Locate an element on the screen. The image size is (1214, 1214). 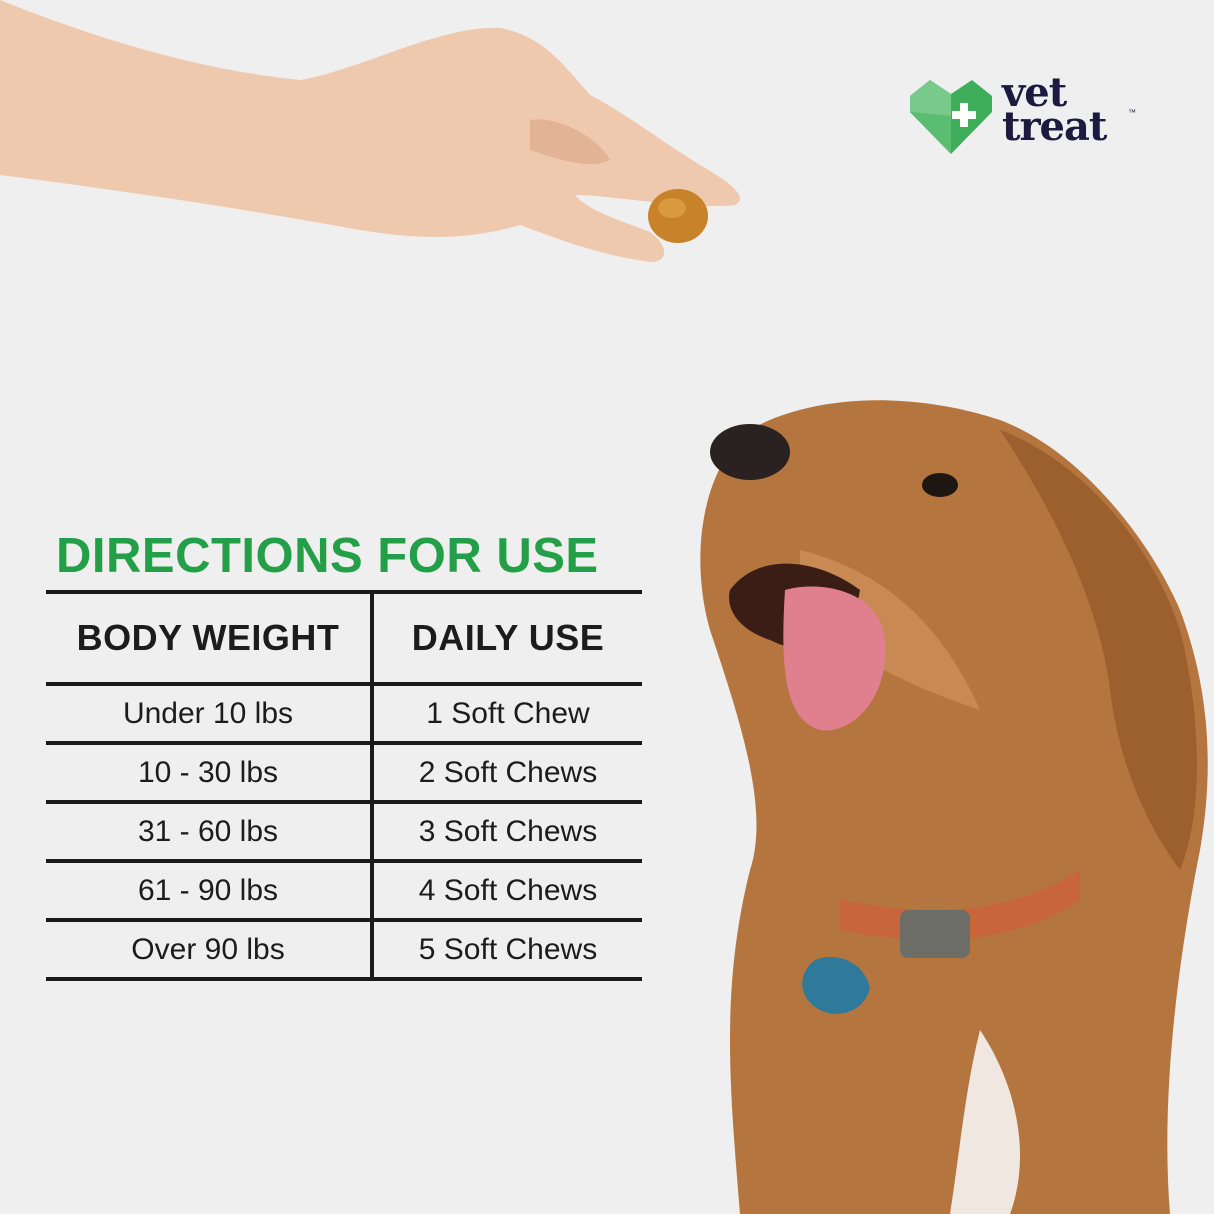
table-row: 31 - 60 lbs 3 Soft Chews is located at coordinates (344, 829).